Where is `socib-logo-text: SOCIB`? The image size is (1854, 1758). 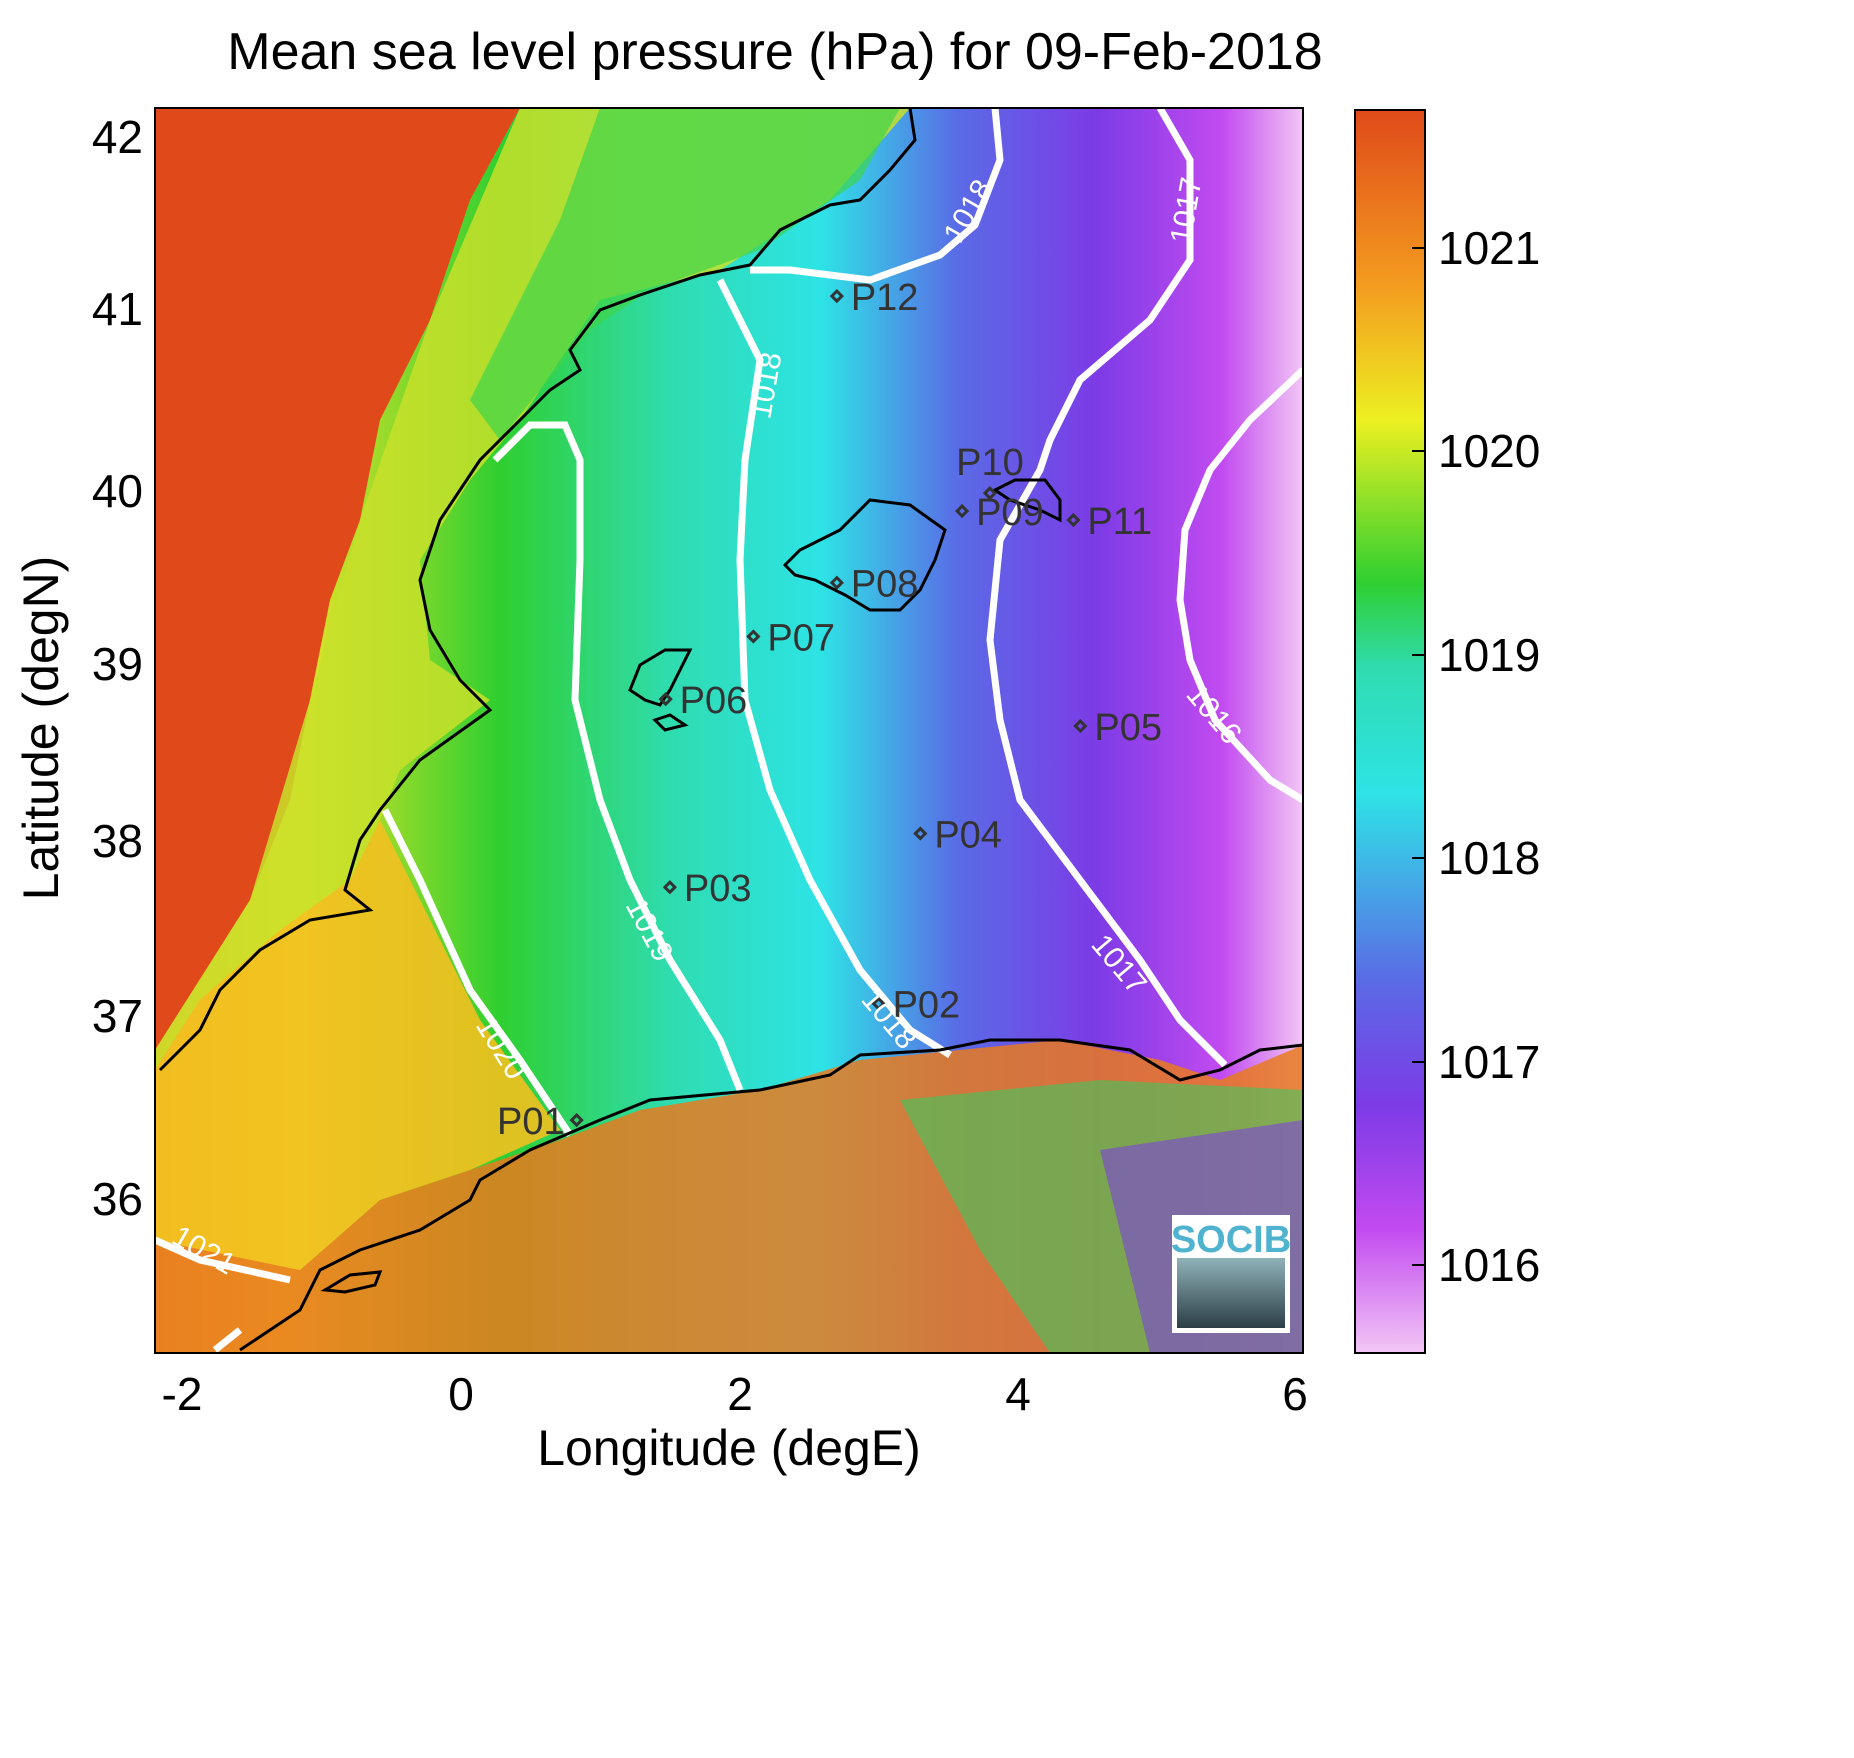
socib-logo-text: SOCIB is located at coordinates (1231, 1240).